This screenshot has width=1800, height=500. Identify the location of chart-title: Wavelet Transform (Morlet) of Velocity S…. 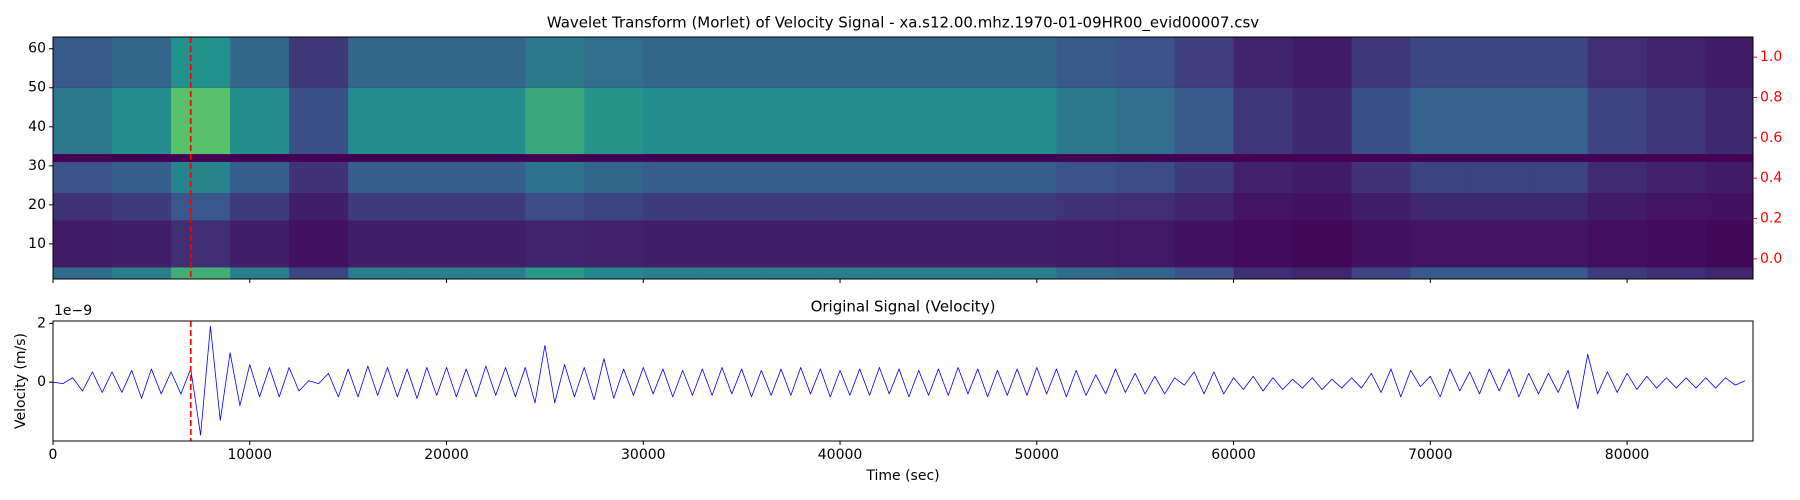
(903, 23).